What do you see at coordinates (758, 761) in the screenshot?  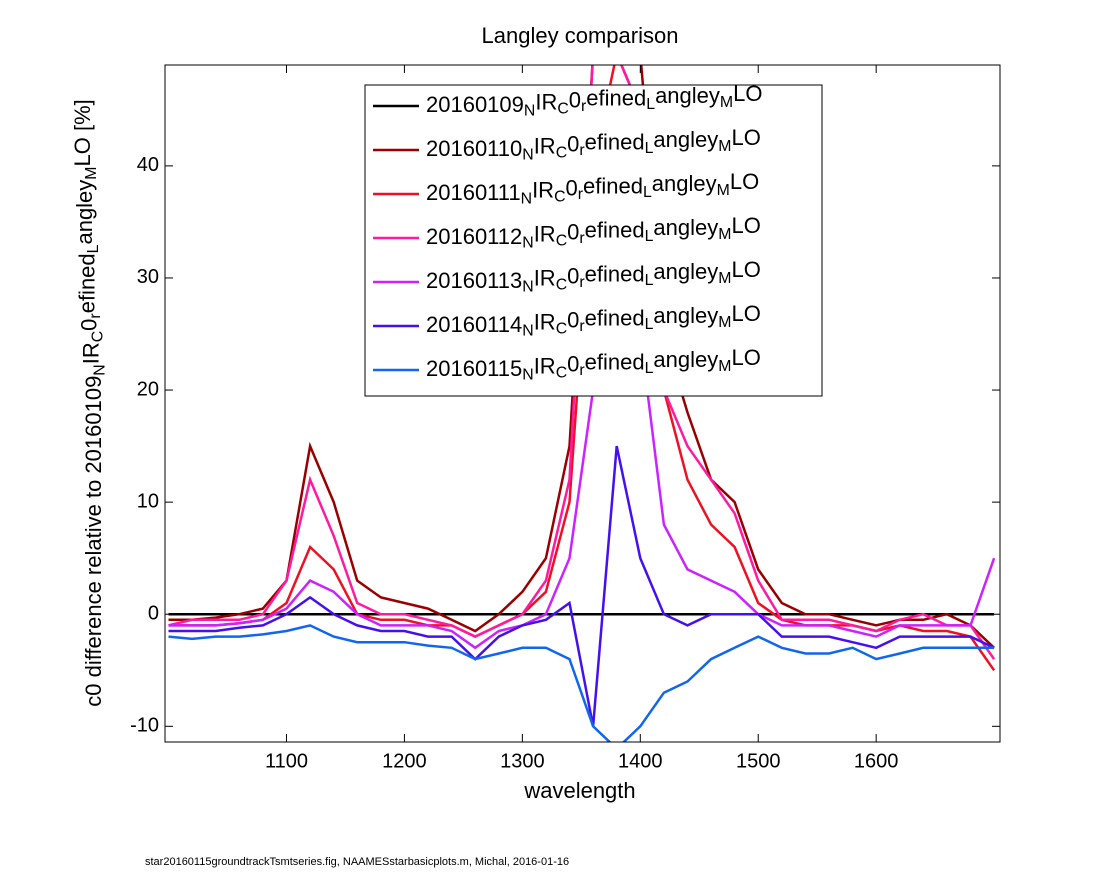 I see `x-tick-label: 1500` at bounding box center [758, 761].